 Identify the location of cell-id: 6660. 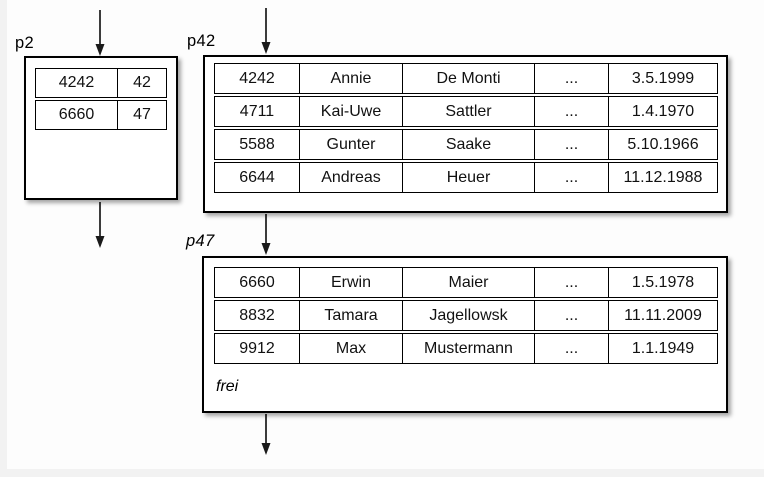
(257, 282).